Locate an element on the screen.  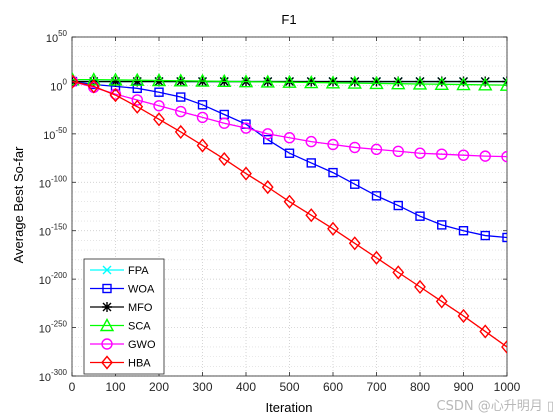
y-tick-label: 10-200 is located at coordinates (53, 279).